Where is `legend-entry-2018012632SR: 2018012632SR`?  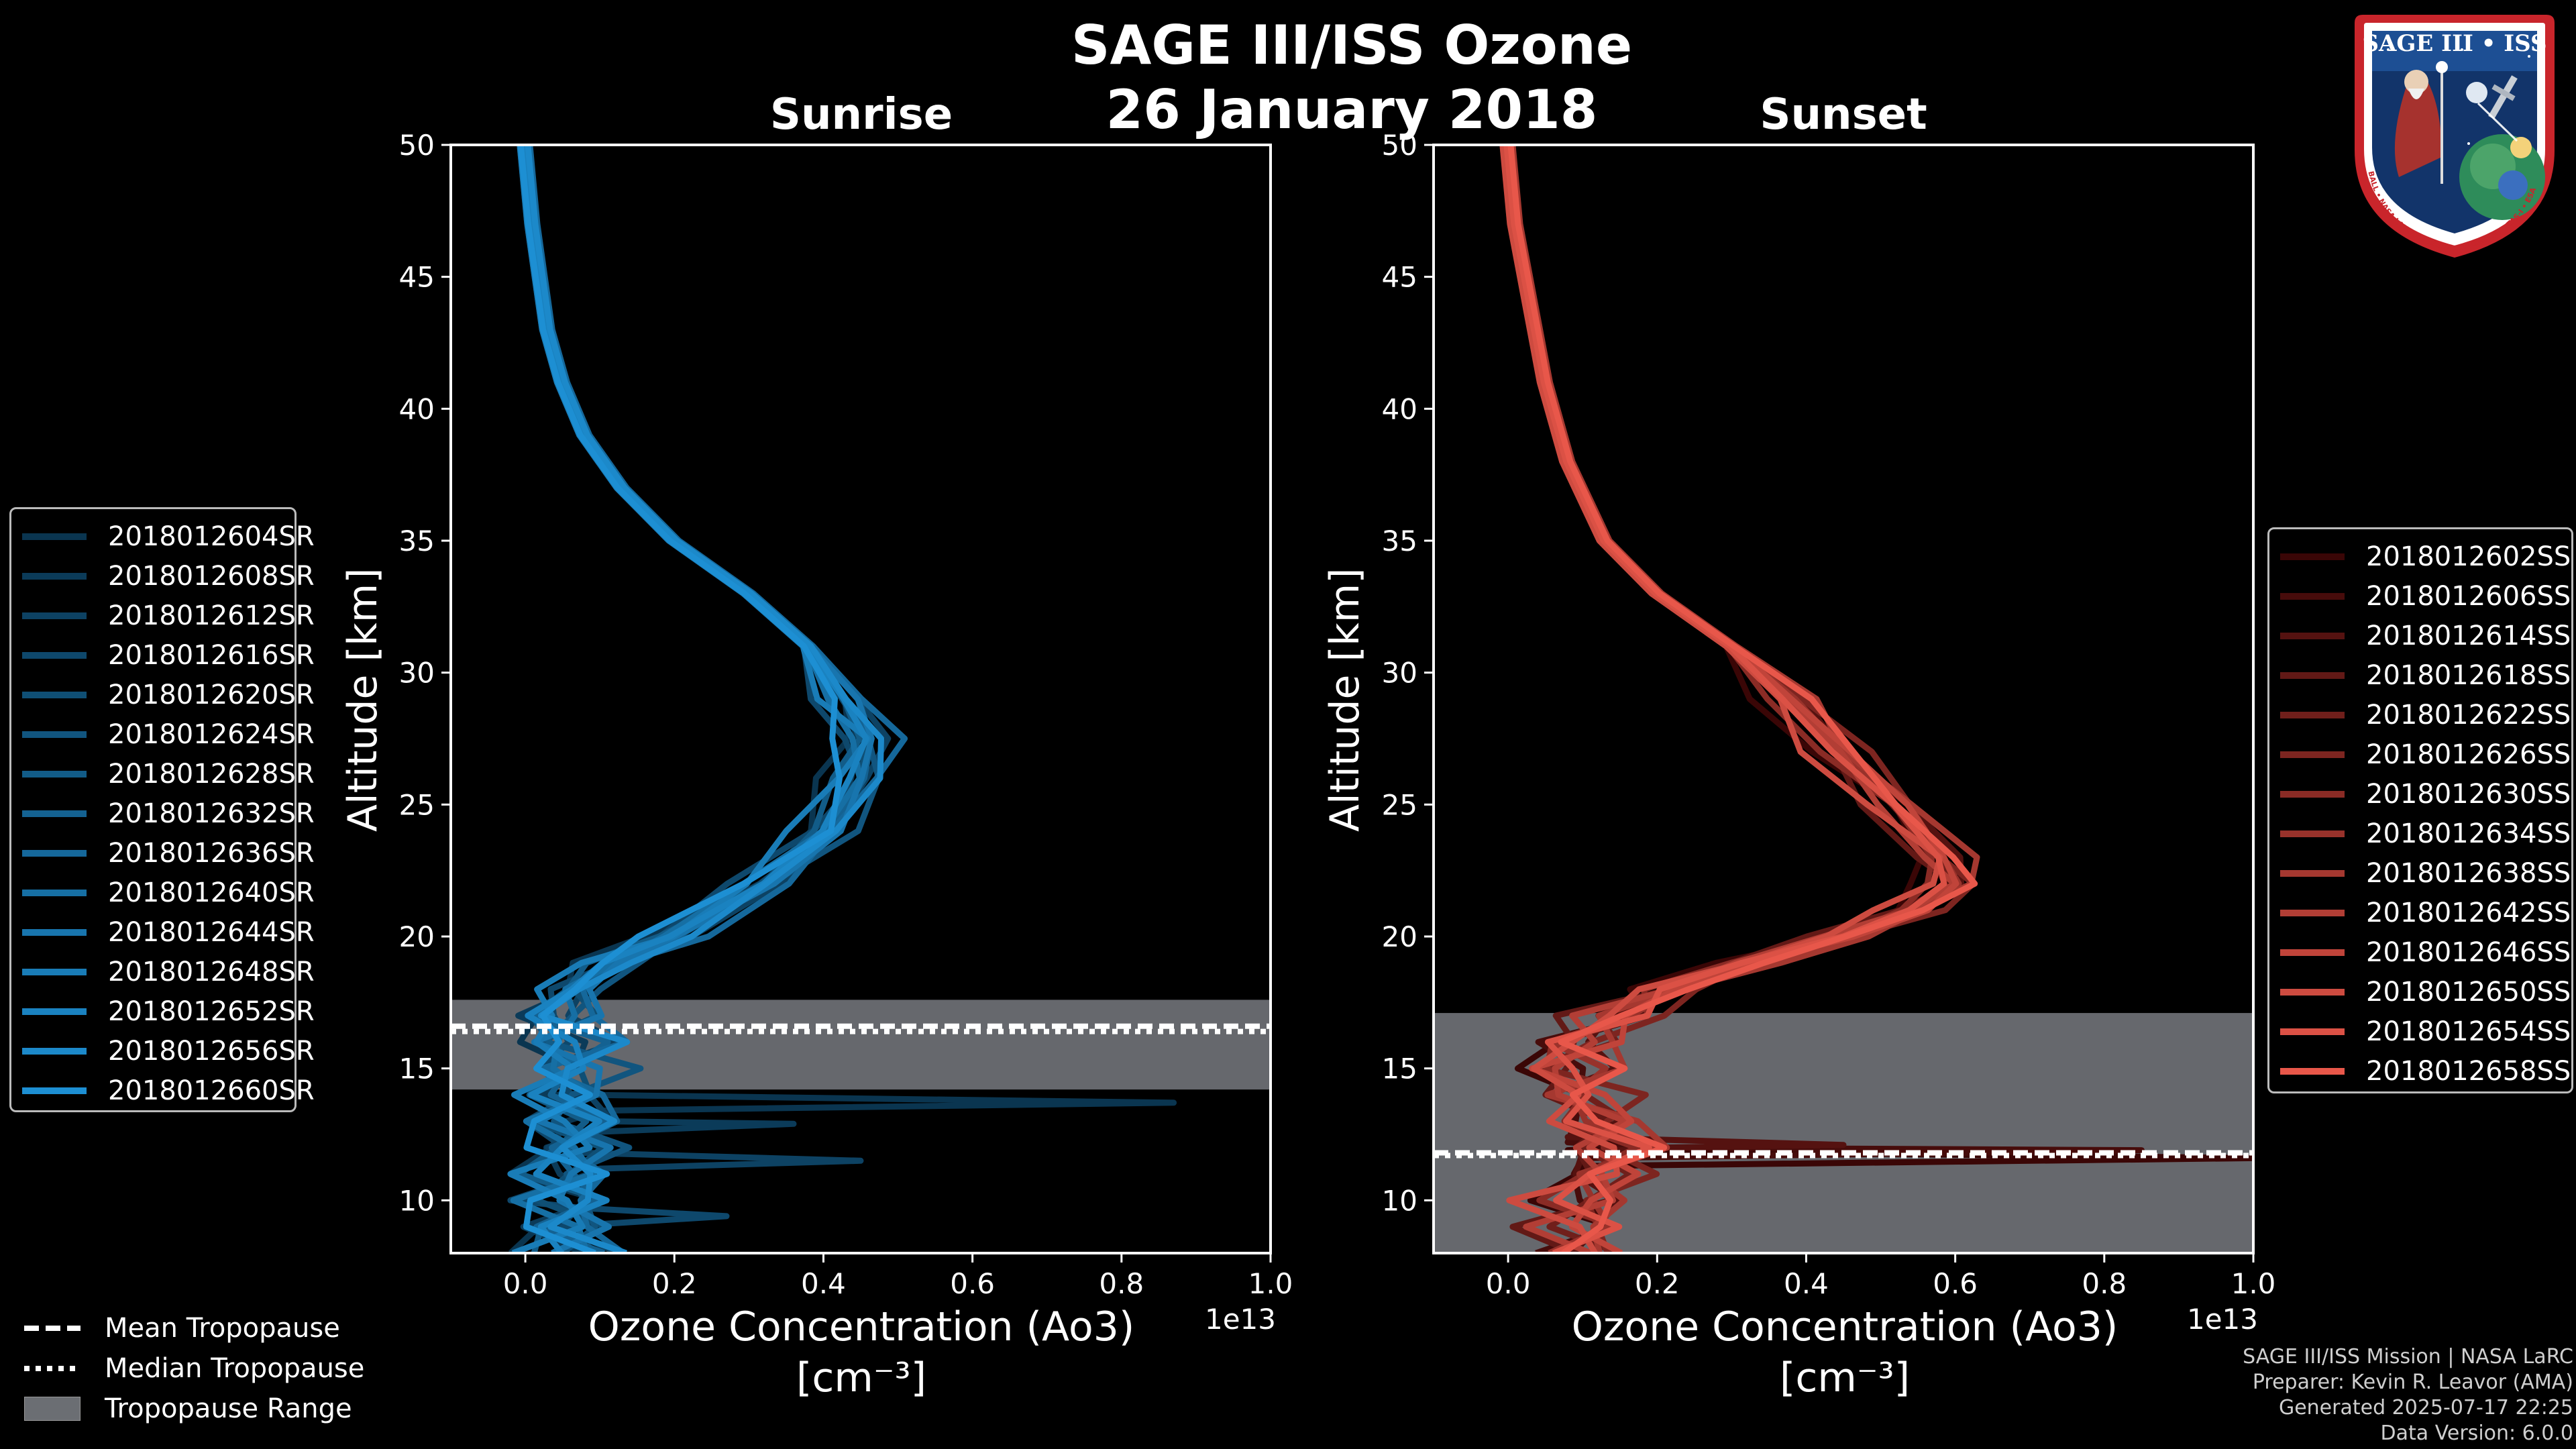 legend-entry-2018012632SR: 2018012632SR is located at coordinates (163, 813).